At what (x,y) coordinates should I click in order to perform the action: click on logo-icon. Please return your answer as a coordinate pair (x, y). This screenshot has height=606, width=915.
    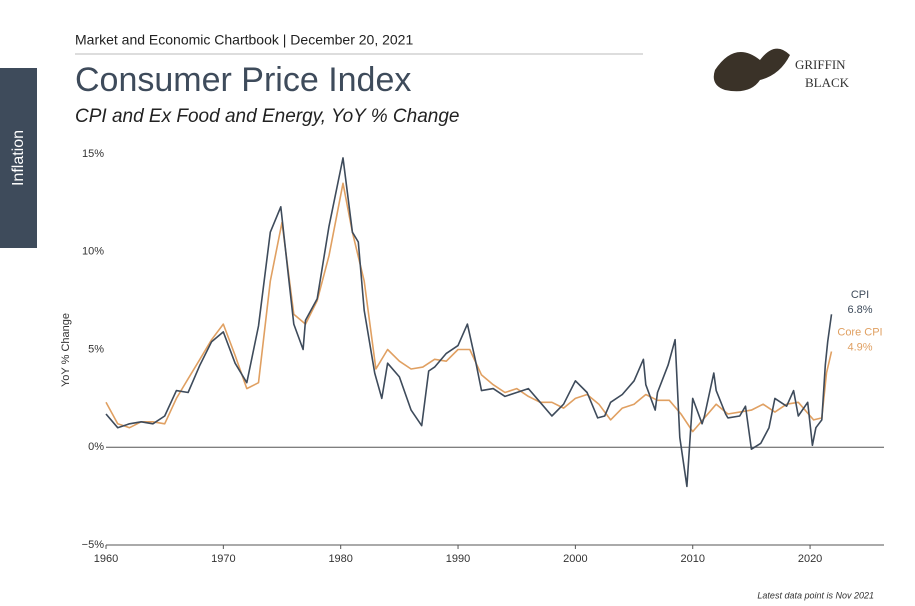
    Looking at the image, I should click on (751, 70).